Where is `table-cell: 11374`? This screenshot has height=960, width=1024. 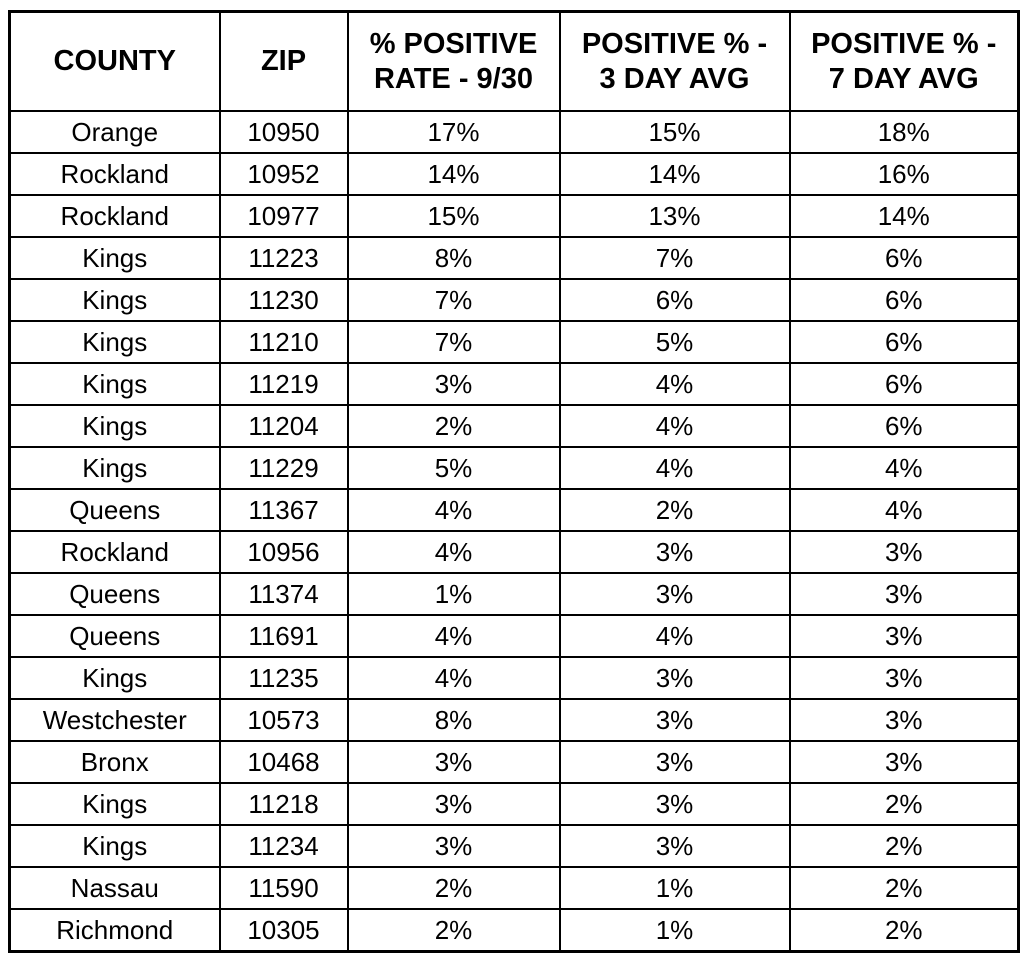 table-cell: 11374 is located at coordinates (283, 594).